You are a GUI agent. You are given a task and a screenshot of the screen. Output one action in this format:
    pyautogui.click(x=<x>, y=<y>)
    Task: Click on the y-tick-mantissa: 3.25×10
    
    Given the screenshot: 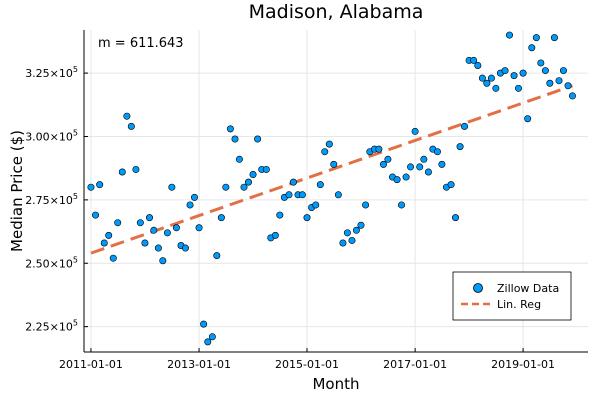 What is the action you would take?
    pyautogui.click(x=49, y=73)
    